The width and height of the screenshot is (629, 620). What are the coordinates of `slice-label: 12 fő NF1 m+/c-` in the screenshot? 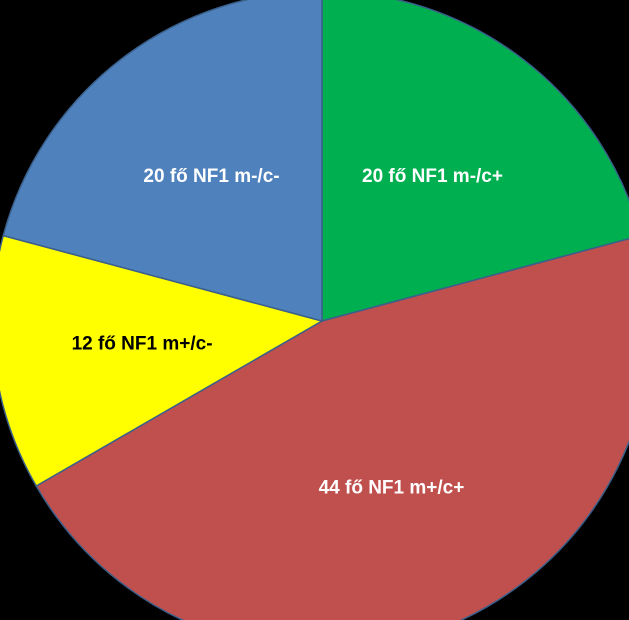 It's located at (142, 344).